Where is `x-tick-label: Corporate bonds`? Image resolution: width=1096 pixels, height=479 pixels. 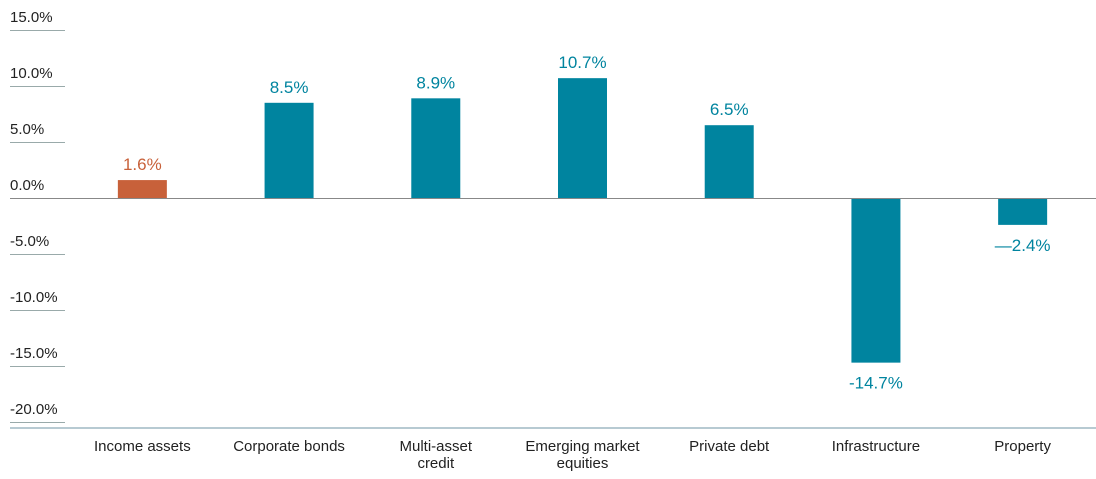 x-tick-label: Corporate bonds is located at coordinates (289, 446).